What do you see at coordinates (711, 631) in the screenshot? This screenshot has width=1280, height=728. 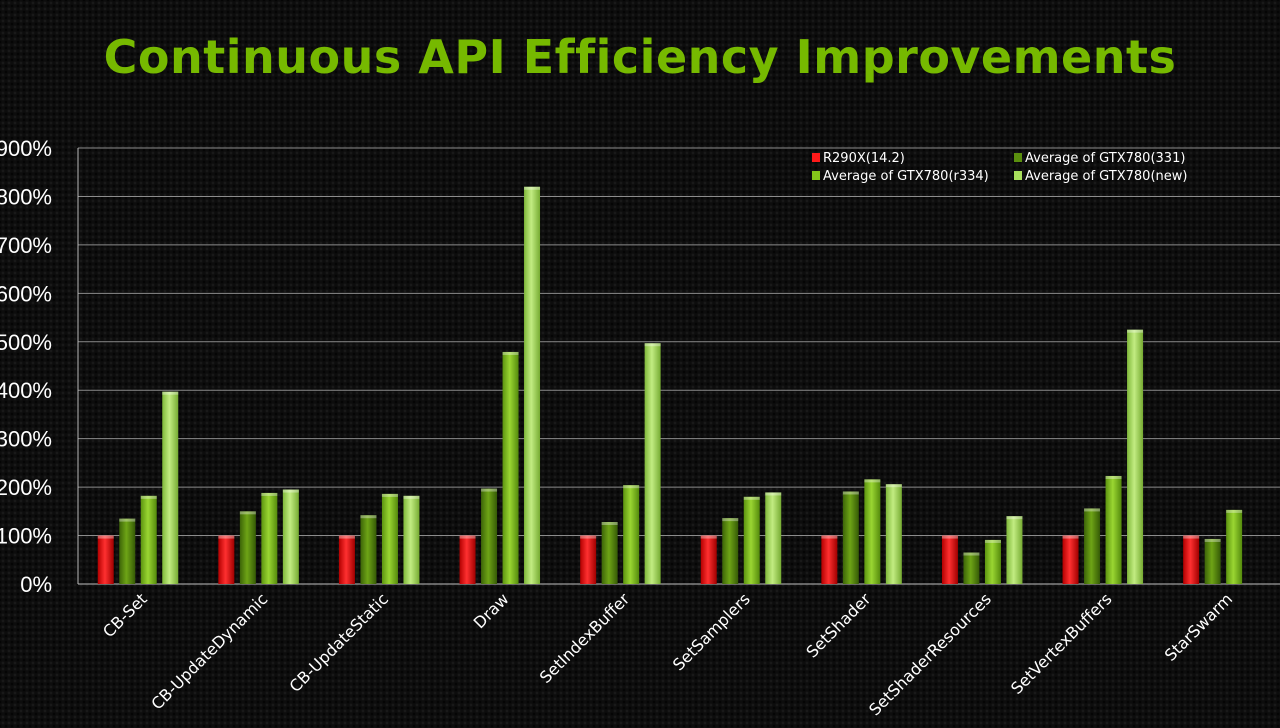 I see `x-tick-label: SetSamplers` at bounding box center [711, 631].